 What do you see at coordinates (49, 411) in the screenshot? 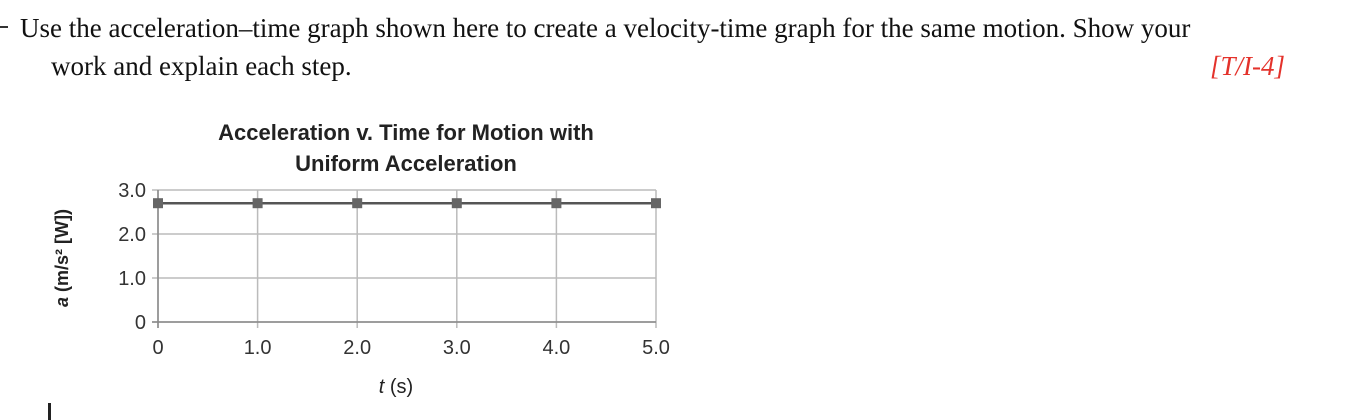
I see `text-cursor` at bounding box center [49, 411].